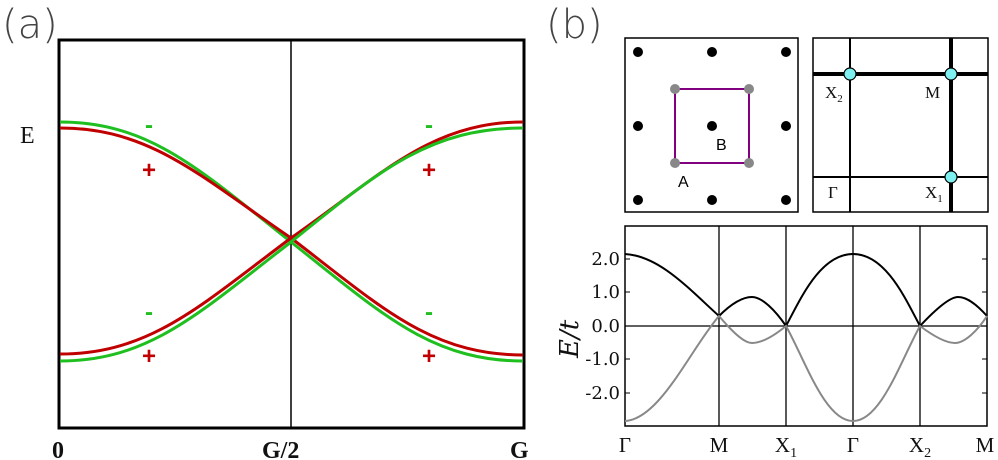 The width and height of the screenshot is (998, 460). Describe the element at coordinates (58, 449) in the screenshot. I see `x-tick-0: 0` at that location.